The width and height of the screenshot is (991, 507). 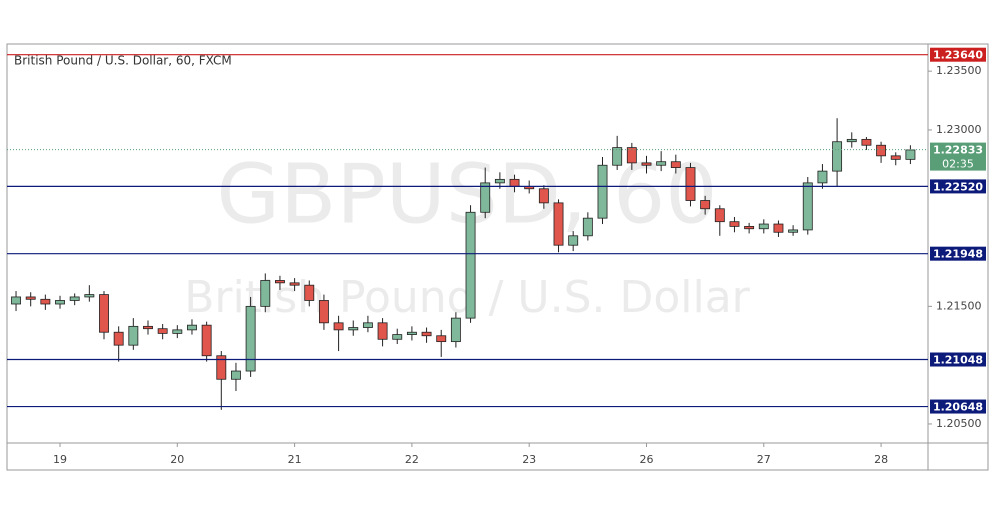 I want to click on level-label: 1.21948, so click(x=958, y=254).